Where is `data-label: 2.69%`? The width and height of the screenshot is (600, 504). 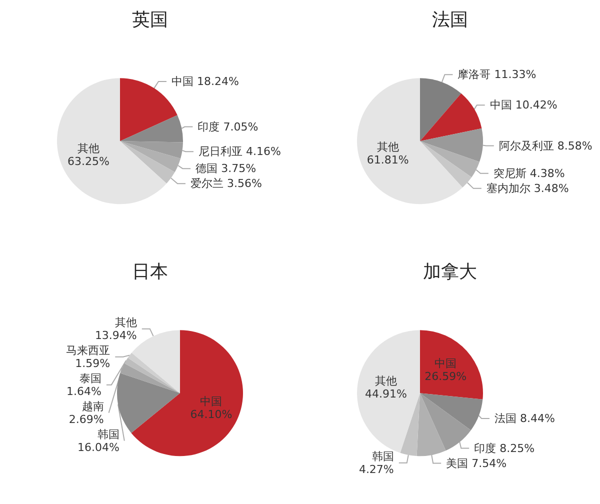
data-label: 2.69% is located at coordinates (86, 419).